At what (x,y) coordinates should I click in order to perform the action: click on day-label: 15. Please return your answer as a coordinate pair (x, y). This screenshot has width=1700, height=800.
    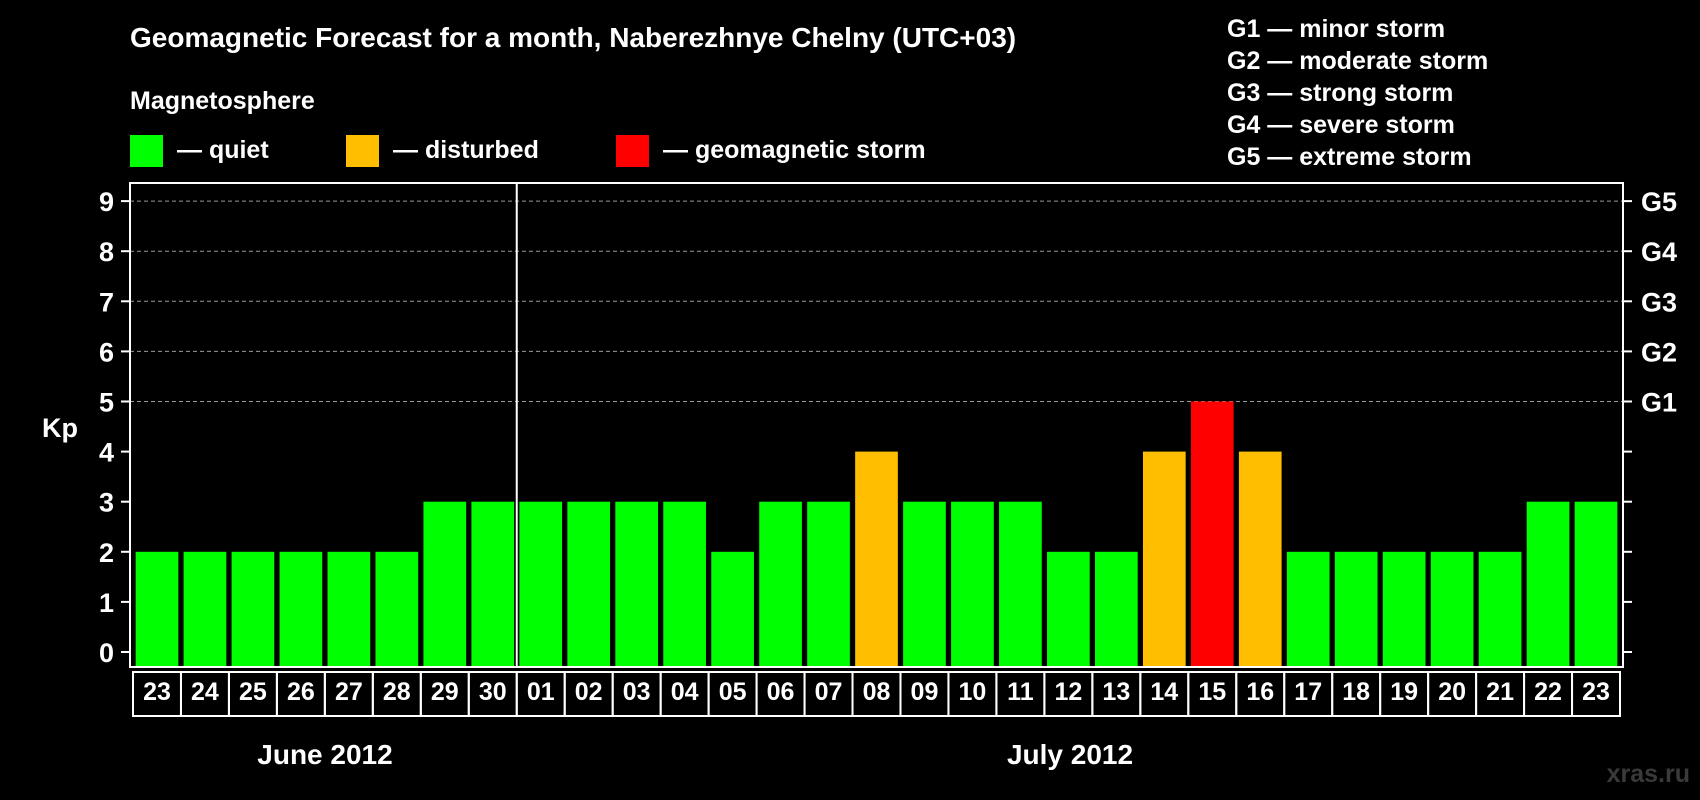
    Looking at the image, I should click on (1212, 692).